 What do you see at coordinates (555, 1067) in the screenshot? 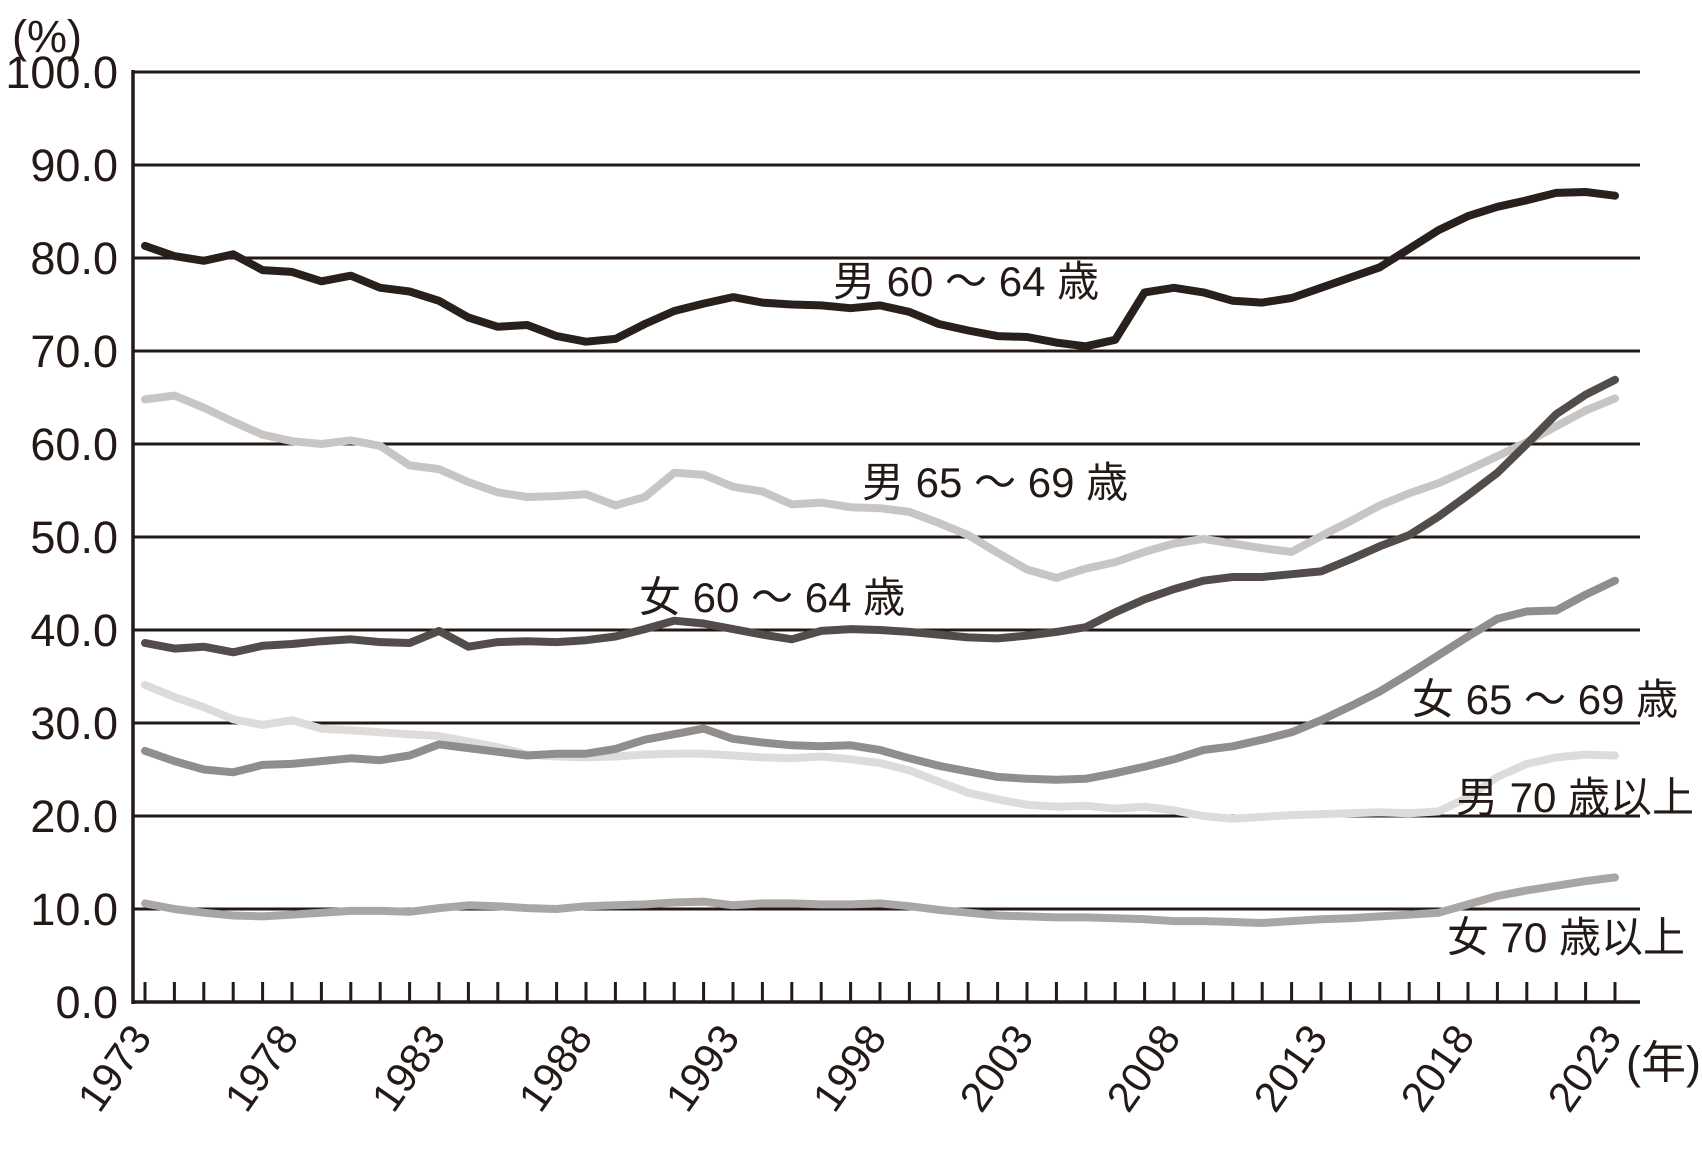
I see `x-tick-label-1988: 1988` at bounding box center [555, 1067].